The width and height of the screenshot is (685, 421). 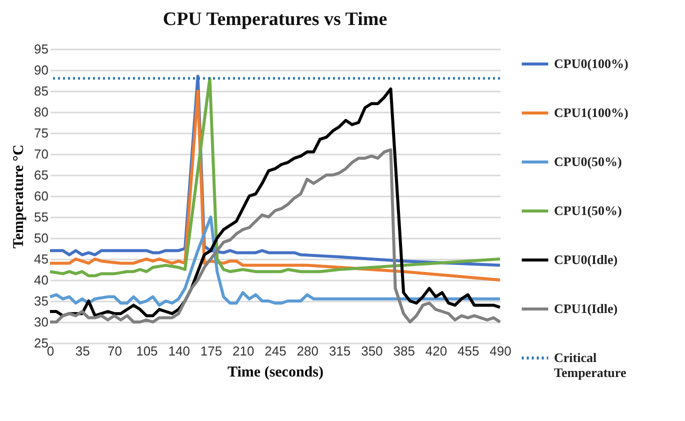 What do you see at coordinates (41, 133) in the screenshot?
I see `y-tick-label: 75` at bounding box center [41, 133].